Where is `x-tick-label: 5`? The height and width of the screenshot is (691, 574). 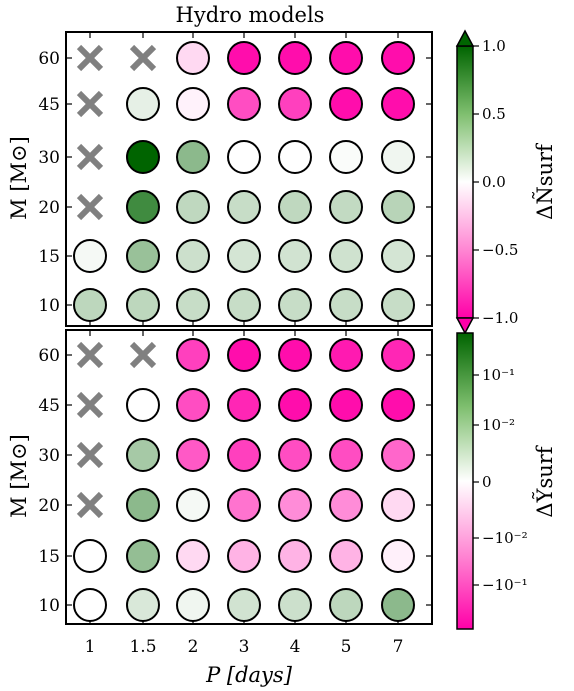 x-tick-label: 5 is located at coordinates (346, 647).